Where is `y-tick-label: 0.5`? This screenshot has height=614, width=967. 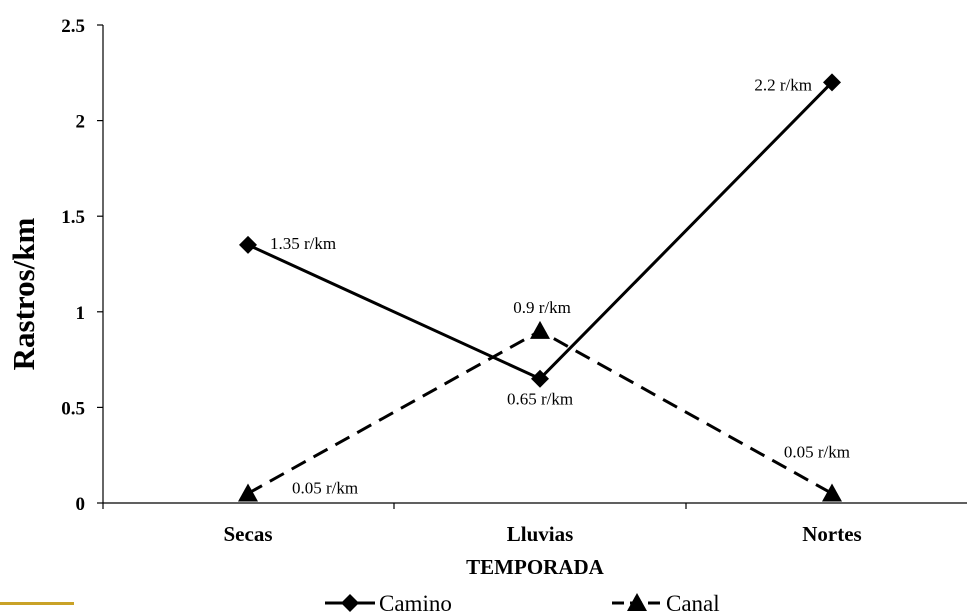 y-tick-label: 0.5 is located at coordinates (73, 408).